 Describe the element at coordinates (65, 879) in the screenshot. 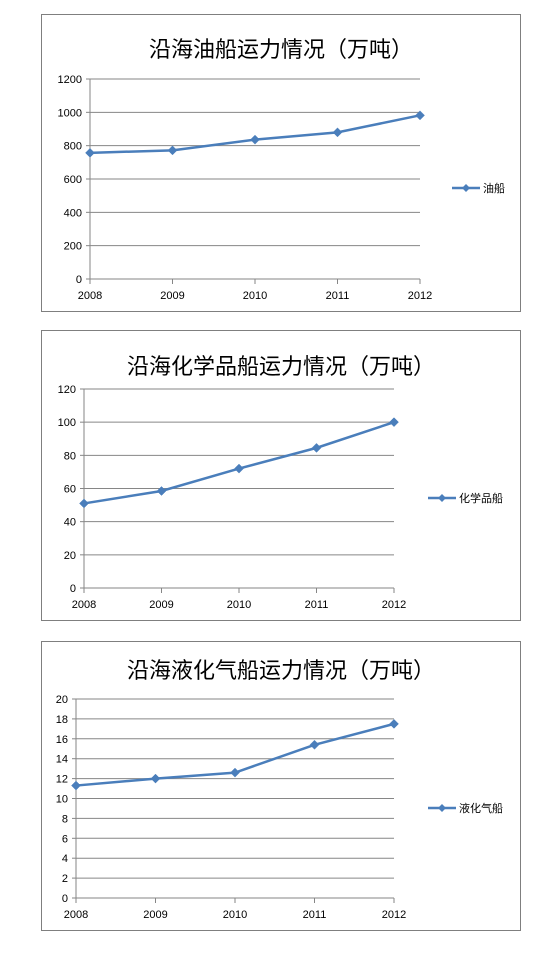

I see `chart-2-y-tick-label: 2` at that location.